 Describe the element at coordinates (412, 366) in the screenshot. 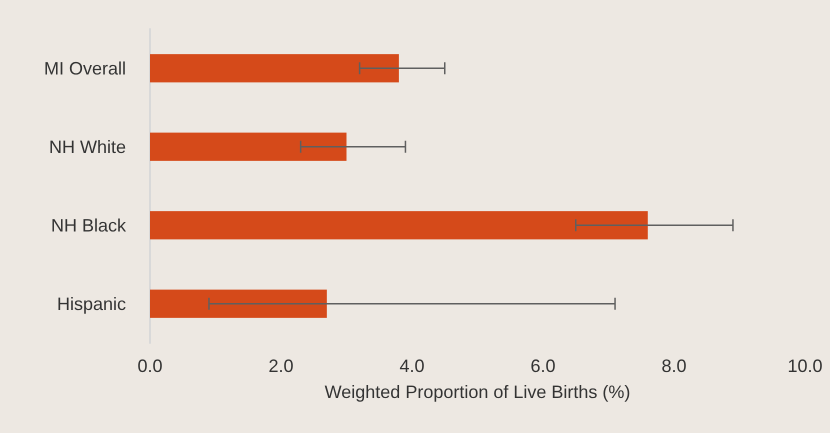

I see `x-tick-label: 4.0` at that location.